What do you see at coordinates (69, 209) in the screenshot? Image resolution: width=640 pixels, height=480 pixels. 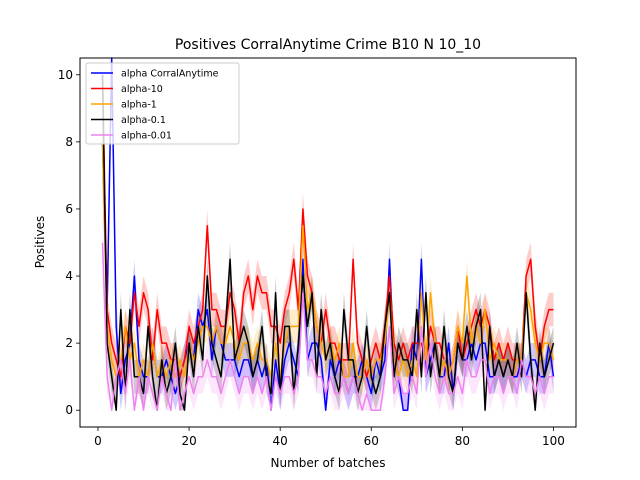 I see `y-tick-label: 6` at bounding box center [69, 209].